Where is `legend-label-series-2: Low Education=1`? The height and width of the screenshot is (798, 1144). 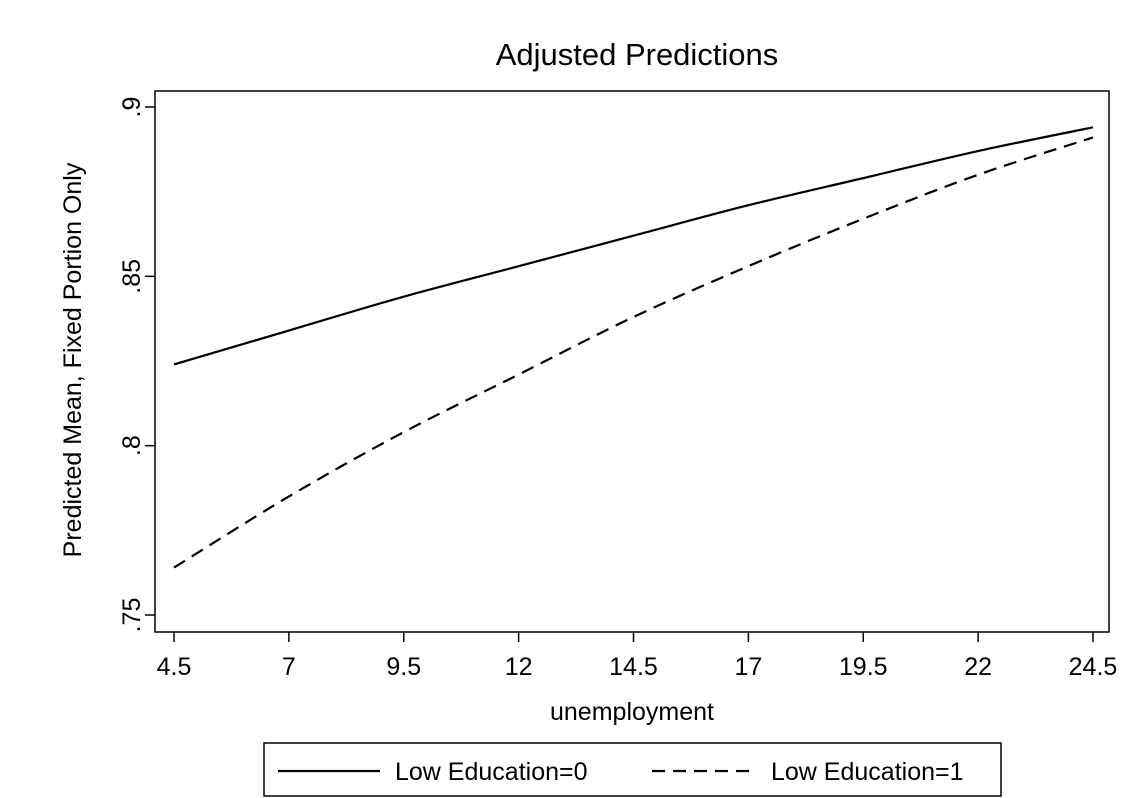 legend-label-series-2: Low Education=1 is located at coordinates (867, 772).